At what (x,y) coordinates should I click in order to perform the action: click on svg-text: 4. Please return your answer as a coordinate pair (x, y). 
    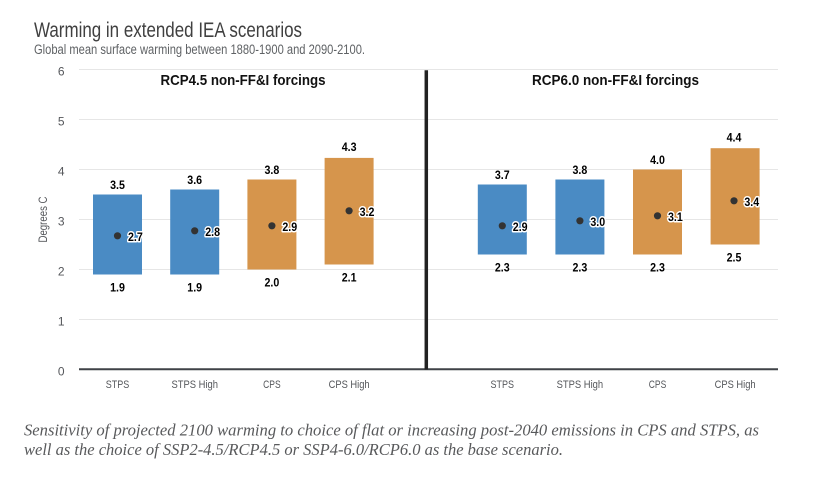
    Looking at the image, I should click on (61, 172).